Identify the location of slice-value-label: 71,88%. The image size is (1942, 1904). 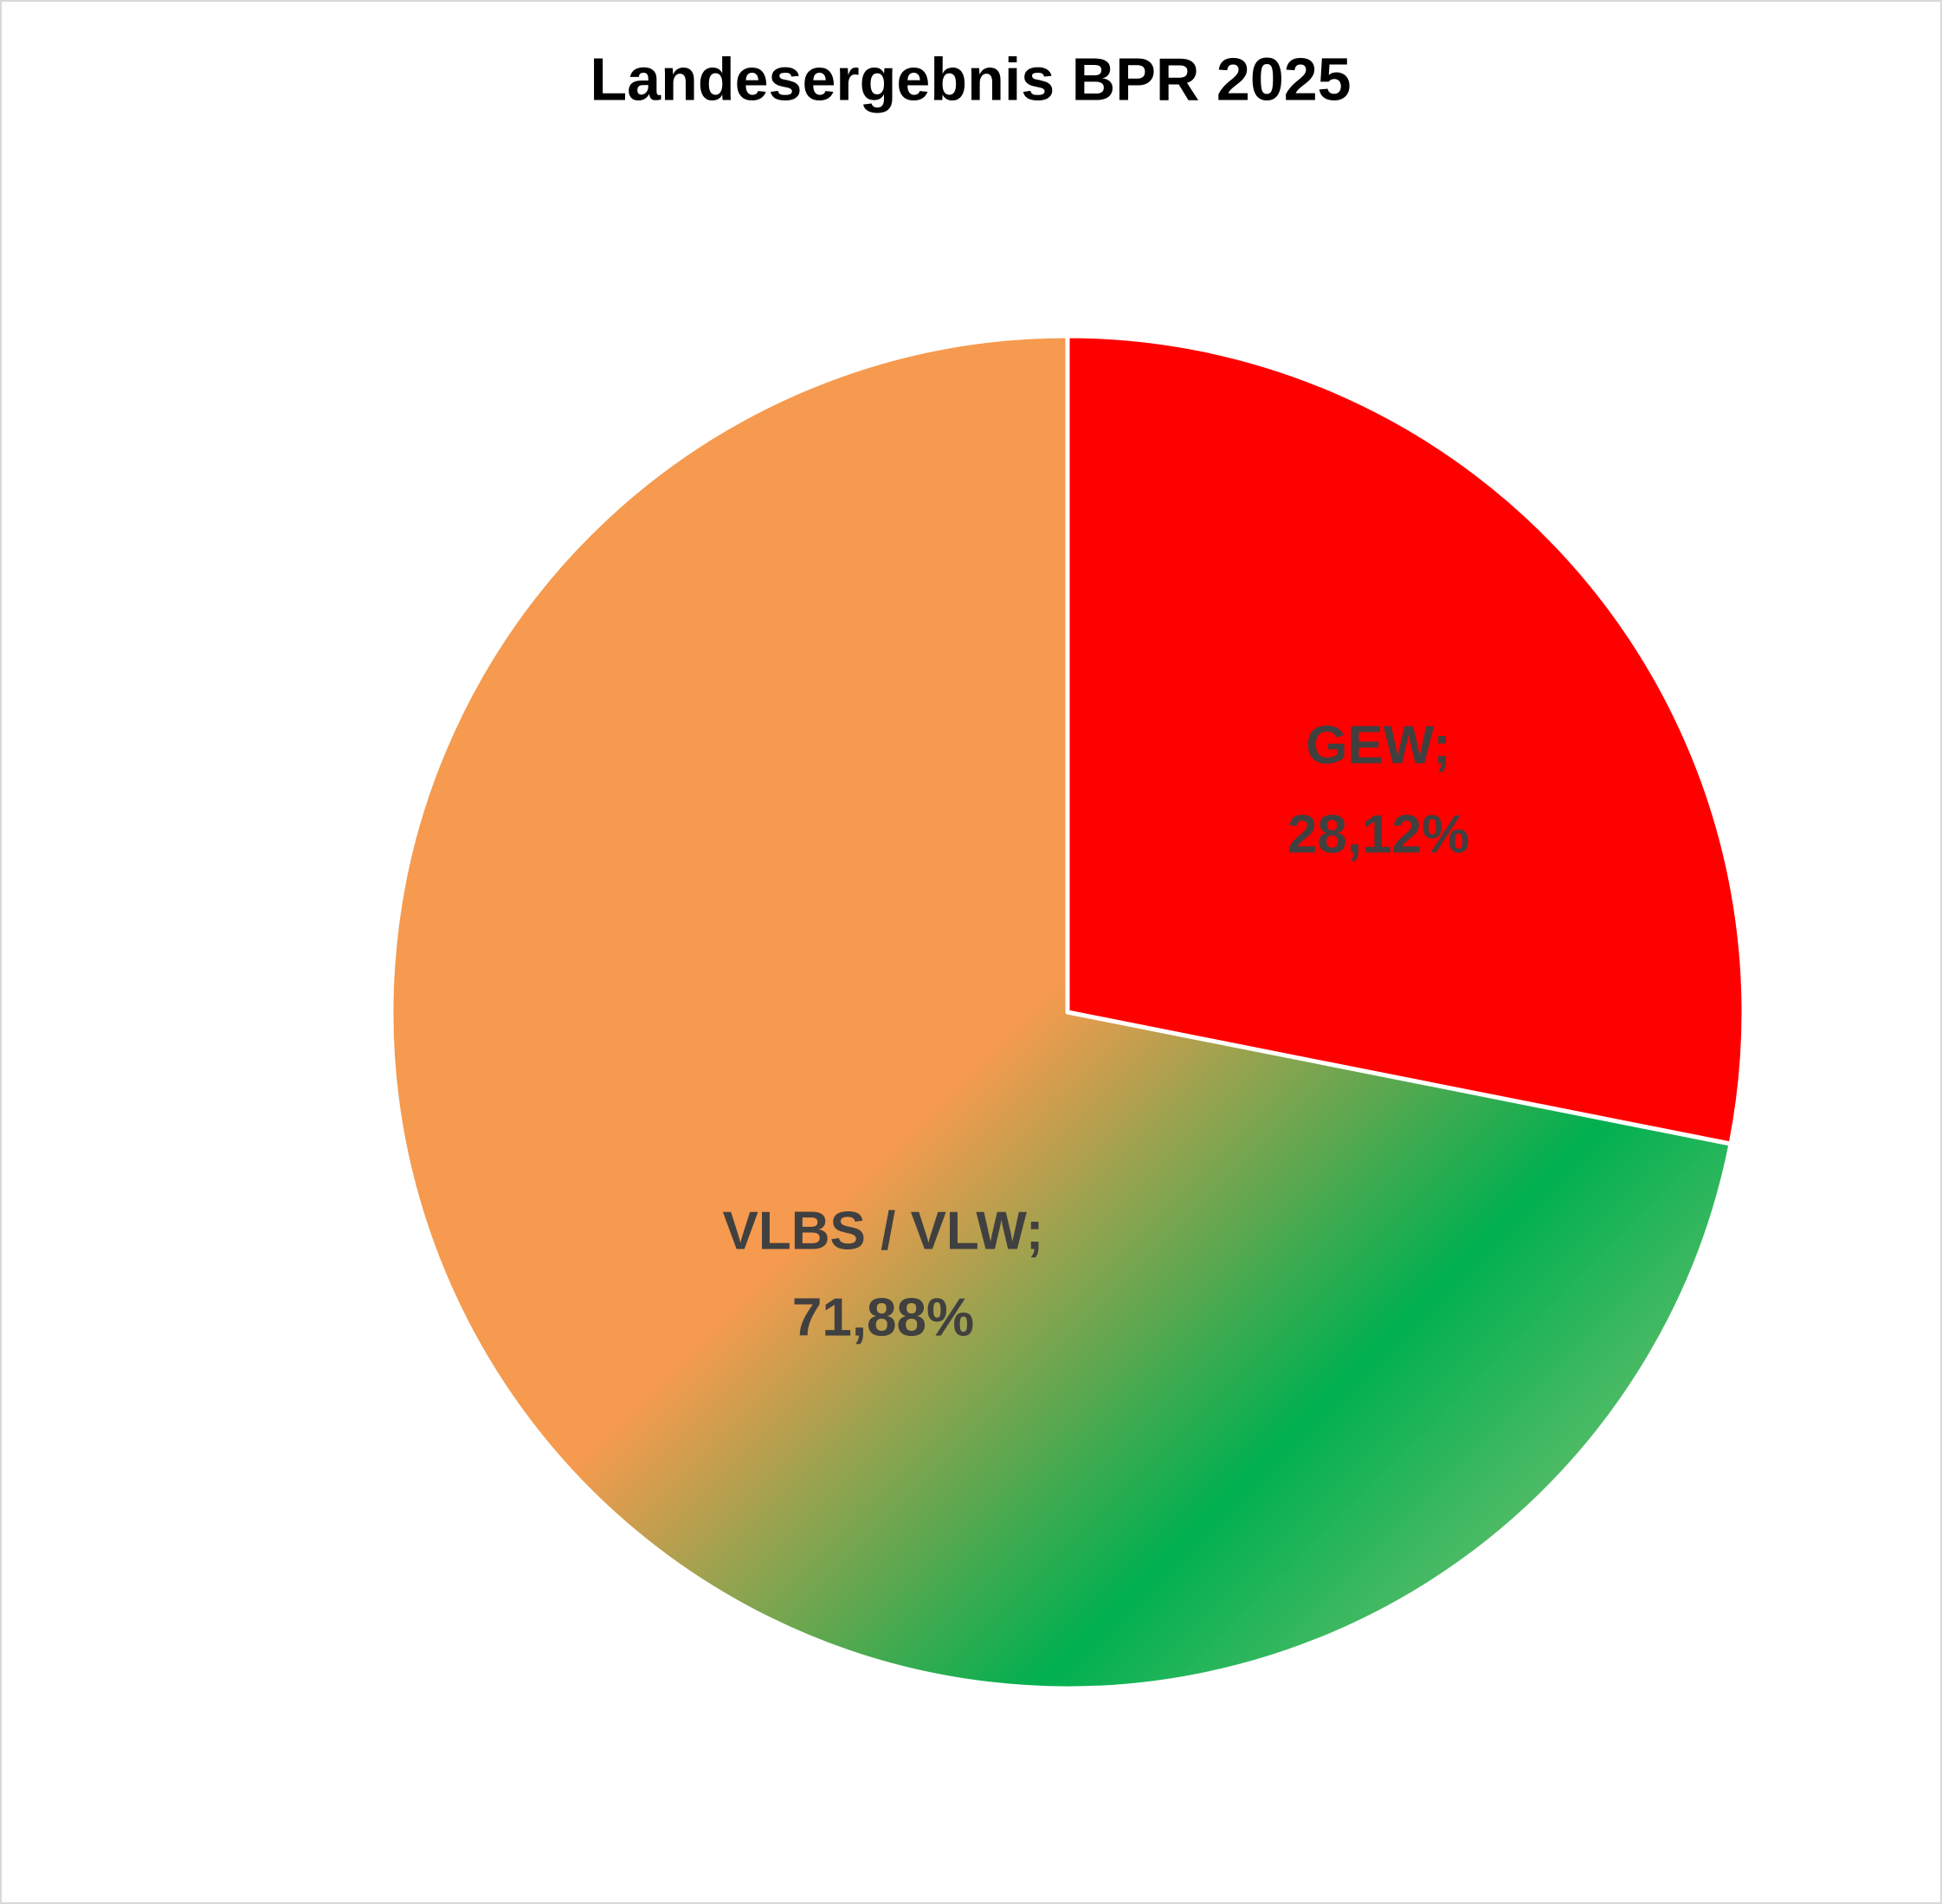
(883, 1317).